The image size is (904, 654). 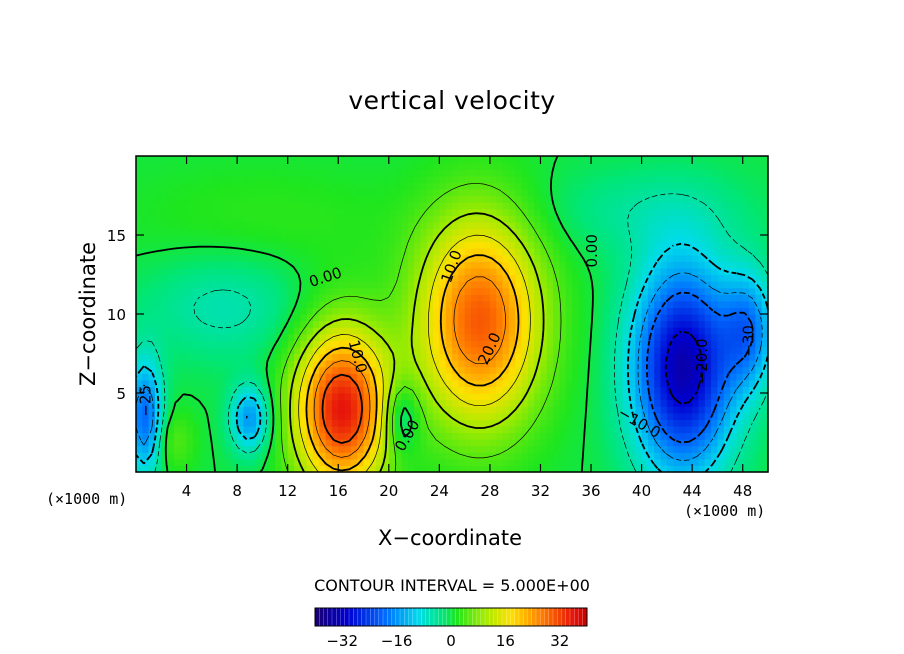 I want to click on x-tick-label: 36, so click(x=590, y=491).